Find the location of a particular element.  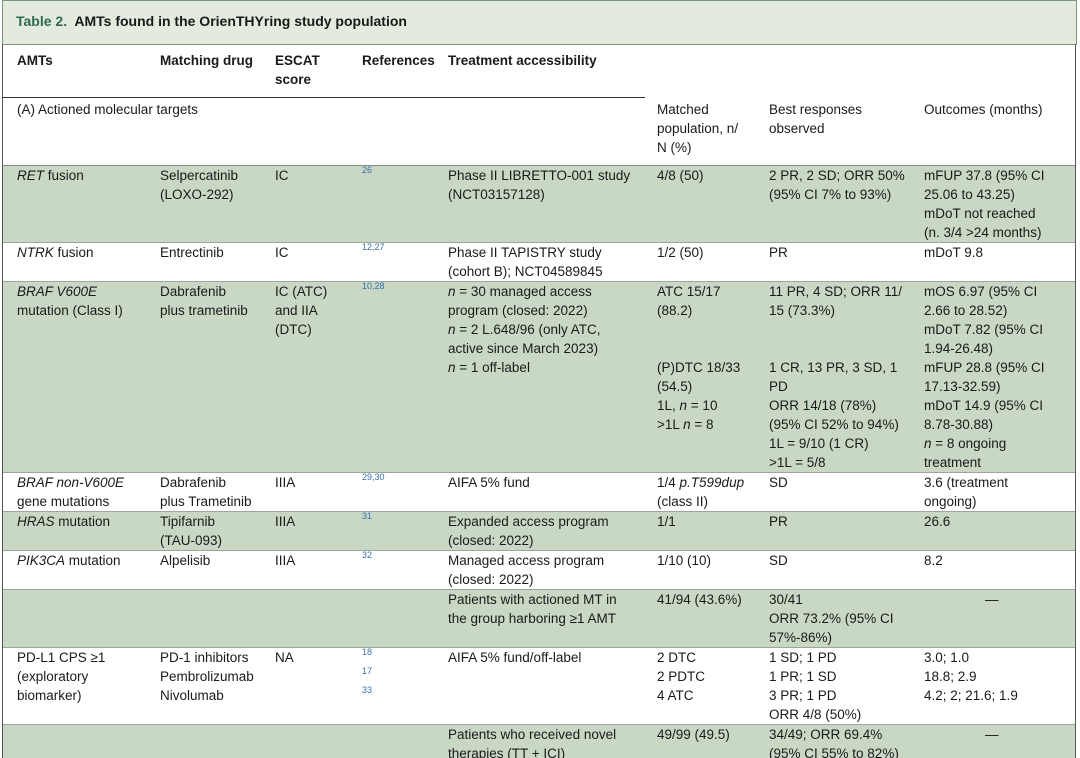

cell-text: (95% CI 52% to 94%) is located at coordinates (834, 424).